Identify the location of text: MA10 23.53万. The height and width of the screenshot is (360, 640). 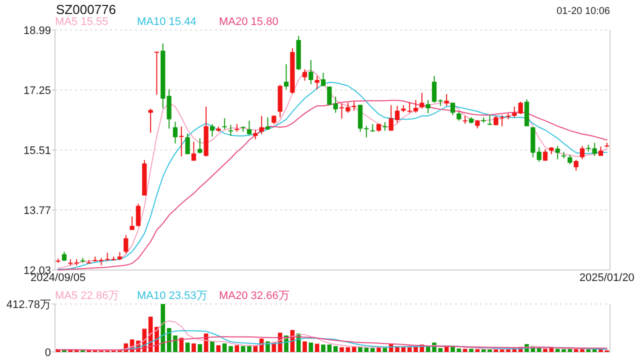
(172, 296).